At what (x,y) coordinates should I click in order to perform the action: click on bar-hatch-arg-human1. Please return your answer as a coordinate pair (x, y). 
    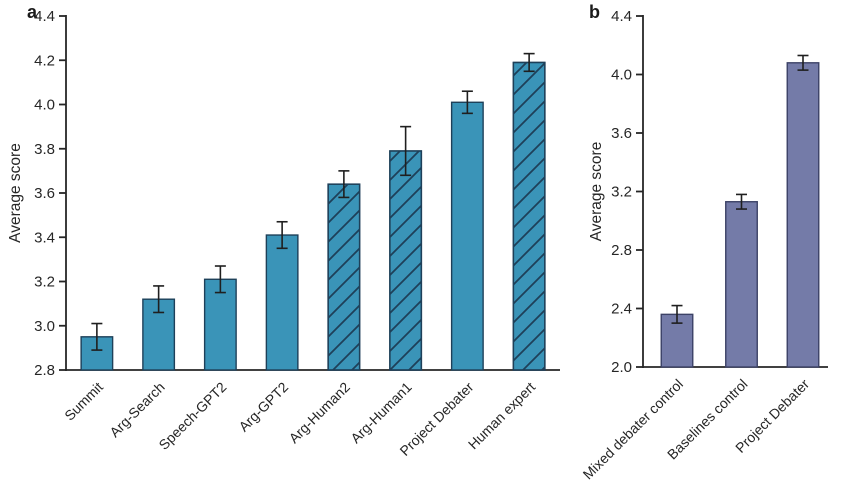
    Looking at the image, I should click on (406, 260).